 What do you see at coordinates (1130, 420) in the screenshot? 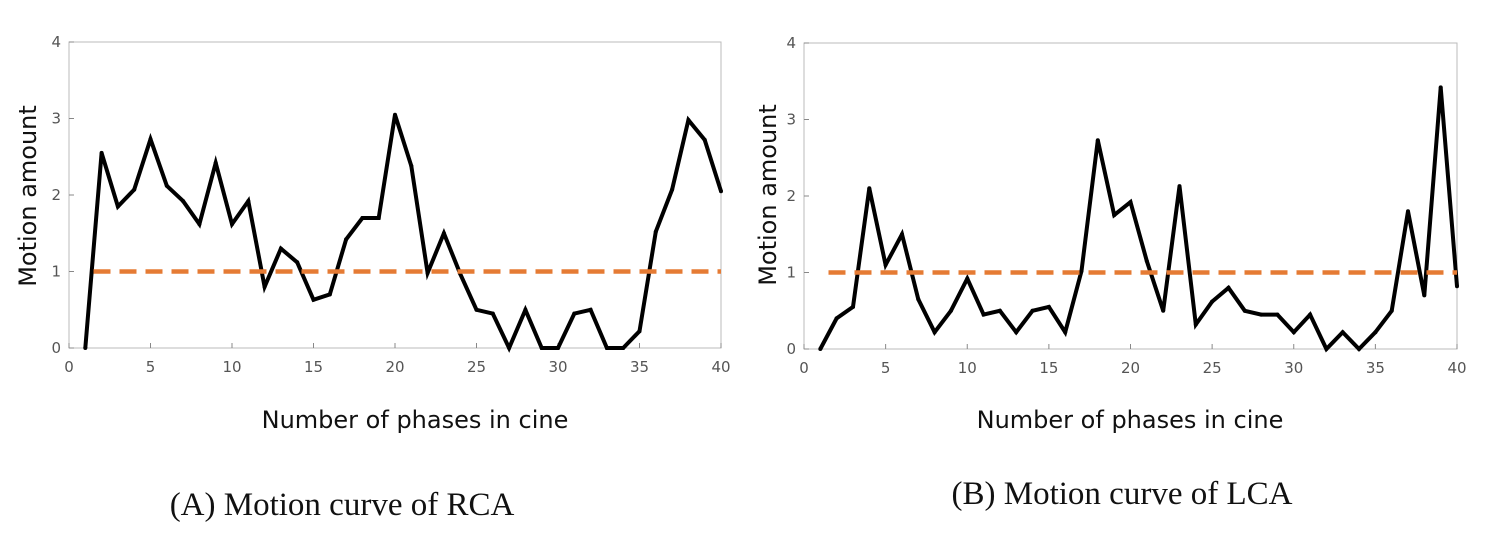
I see `x-axis-label-b: Number of phases in cine` at bounding box center [1130, 420].